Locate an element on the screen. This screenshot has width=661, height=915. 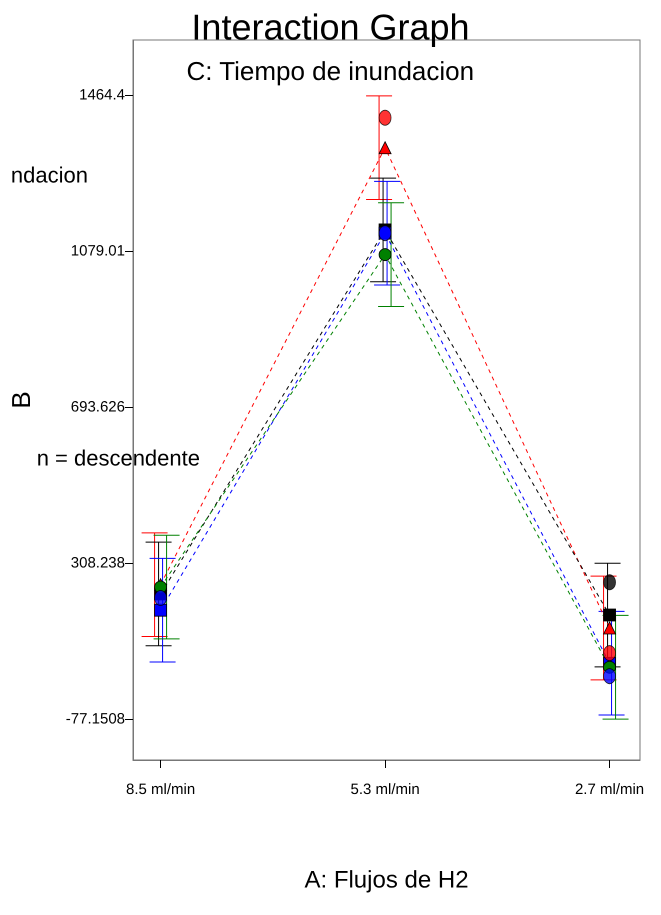
y-tick-label: 1079.01 is located at coordinates (97, 251).